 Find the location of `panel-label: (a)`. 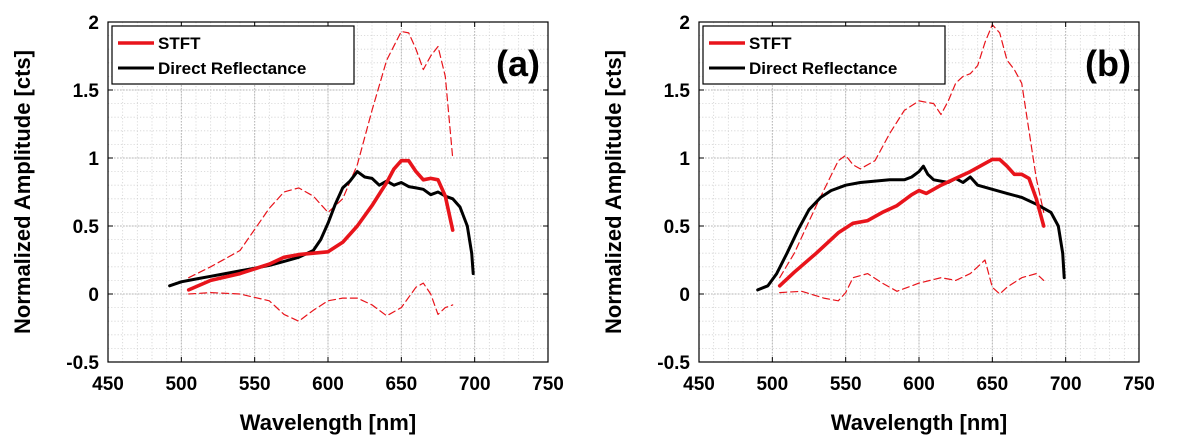

panel-label: (a) is located at coordinates (518, 63).